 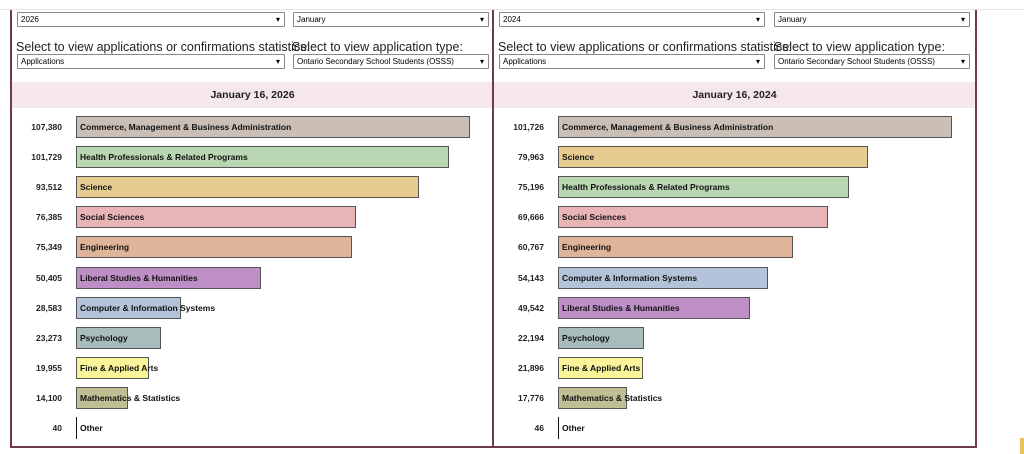 What do you see at coordinates (734, 367) in the screenshot?
I see `bar-row: 21,896 Fine & Applied Arts` at bounding box center [734, 367].